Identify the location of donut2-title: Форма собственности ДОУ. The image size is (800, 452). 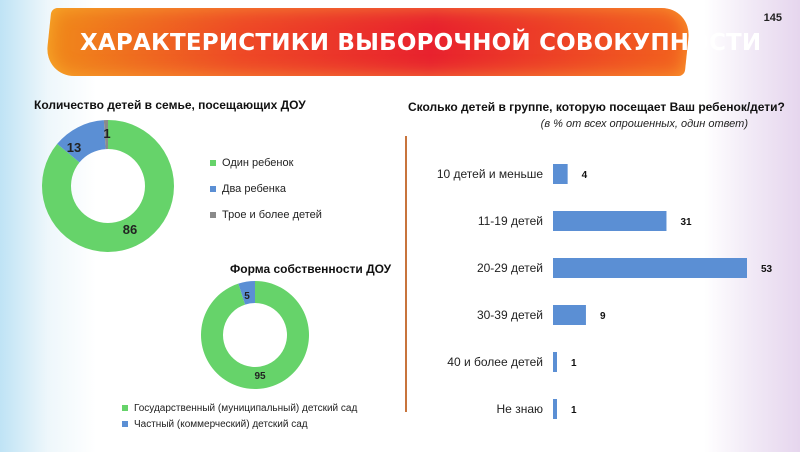
(311, 269).